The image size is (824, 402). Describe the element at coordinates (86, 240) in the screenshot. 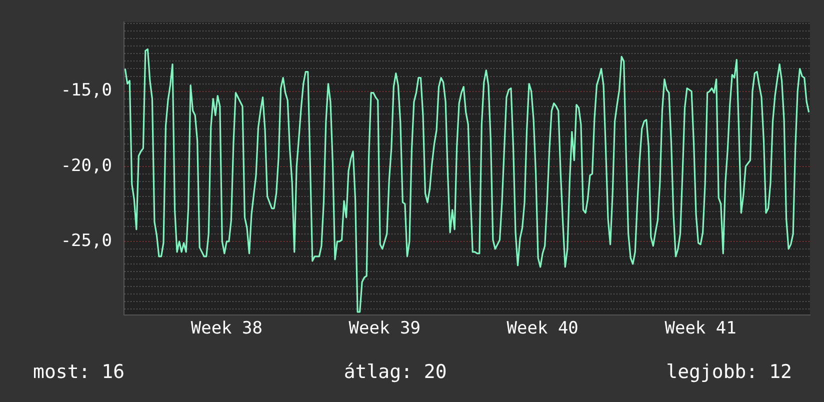

I see `y-tick-label: -25,0` at that location.